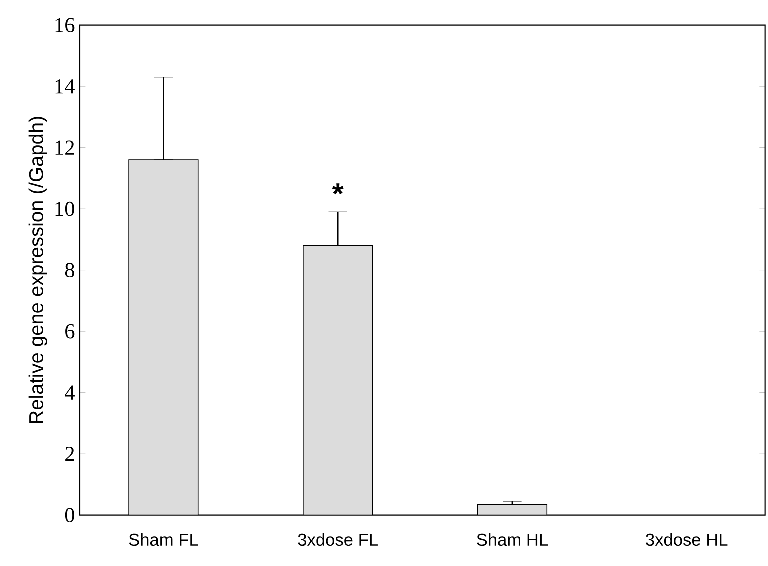 This screenshot has height=566, width=768. What do you see at coordinates (69, 270) in the screenshot?
I see `y-tick-label: 8` at bounding box center [69, 270].